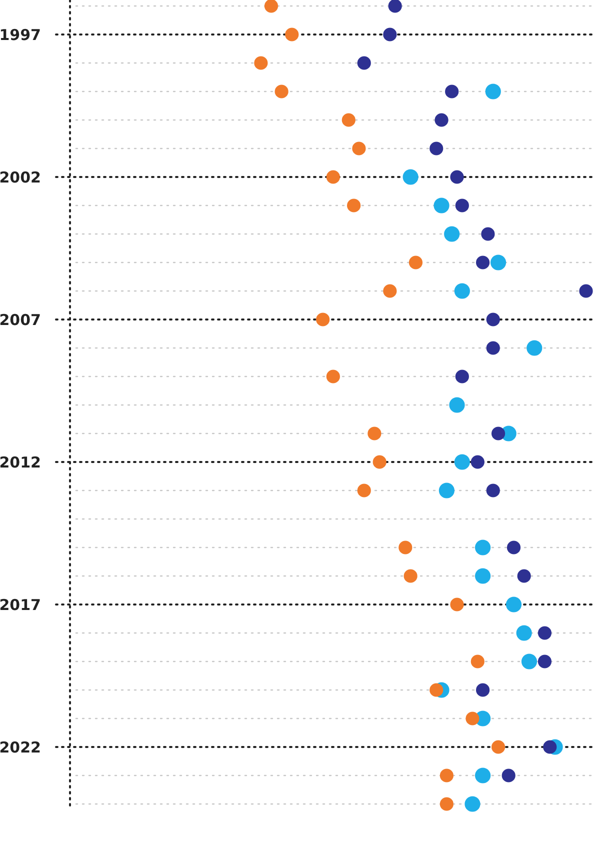 The width and height of the screenshot is (600, 851). I want to click on y-tick-label: 2012, so click(20, 462).